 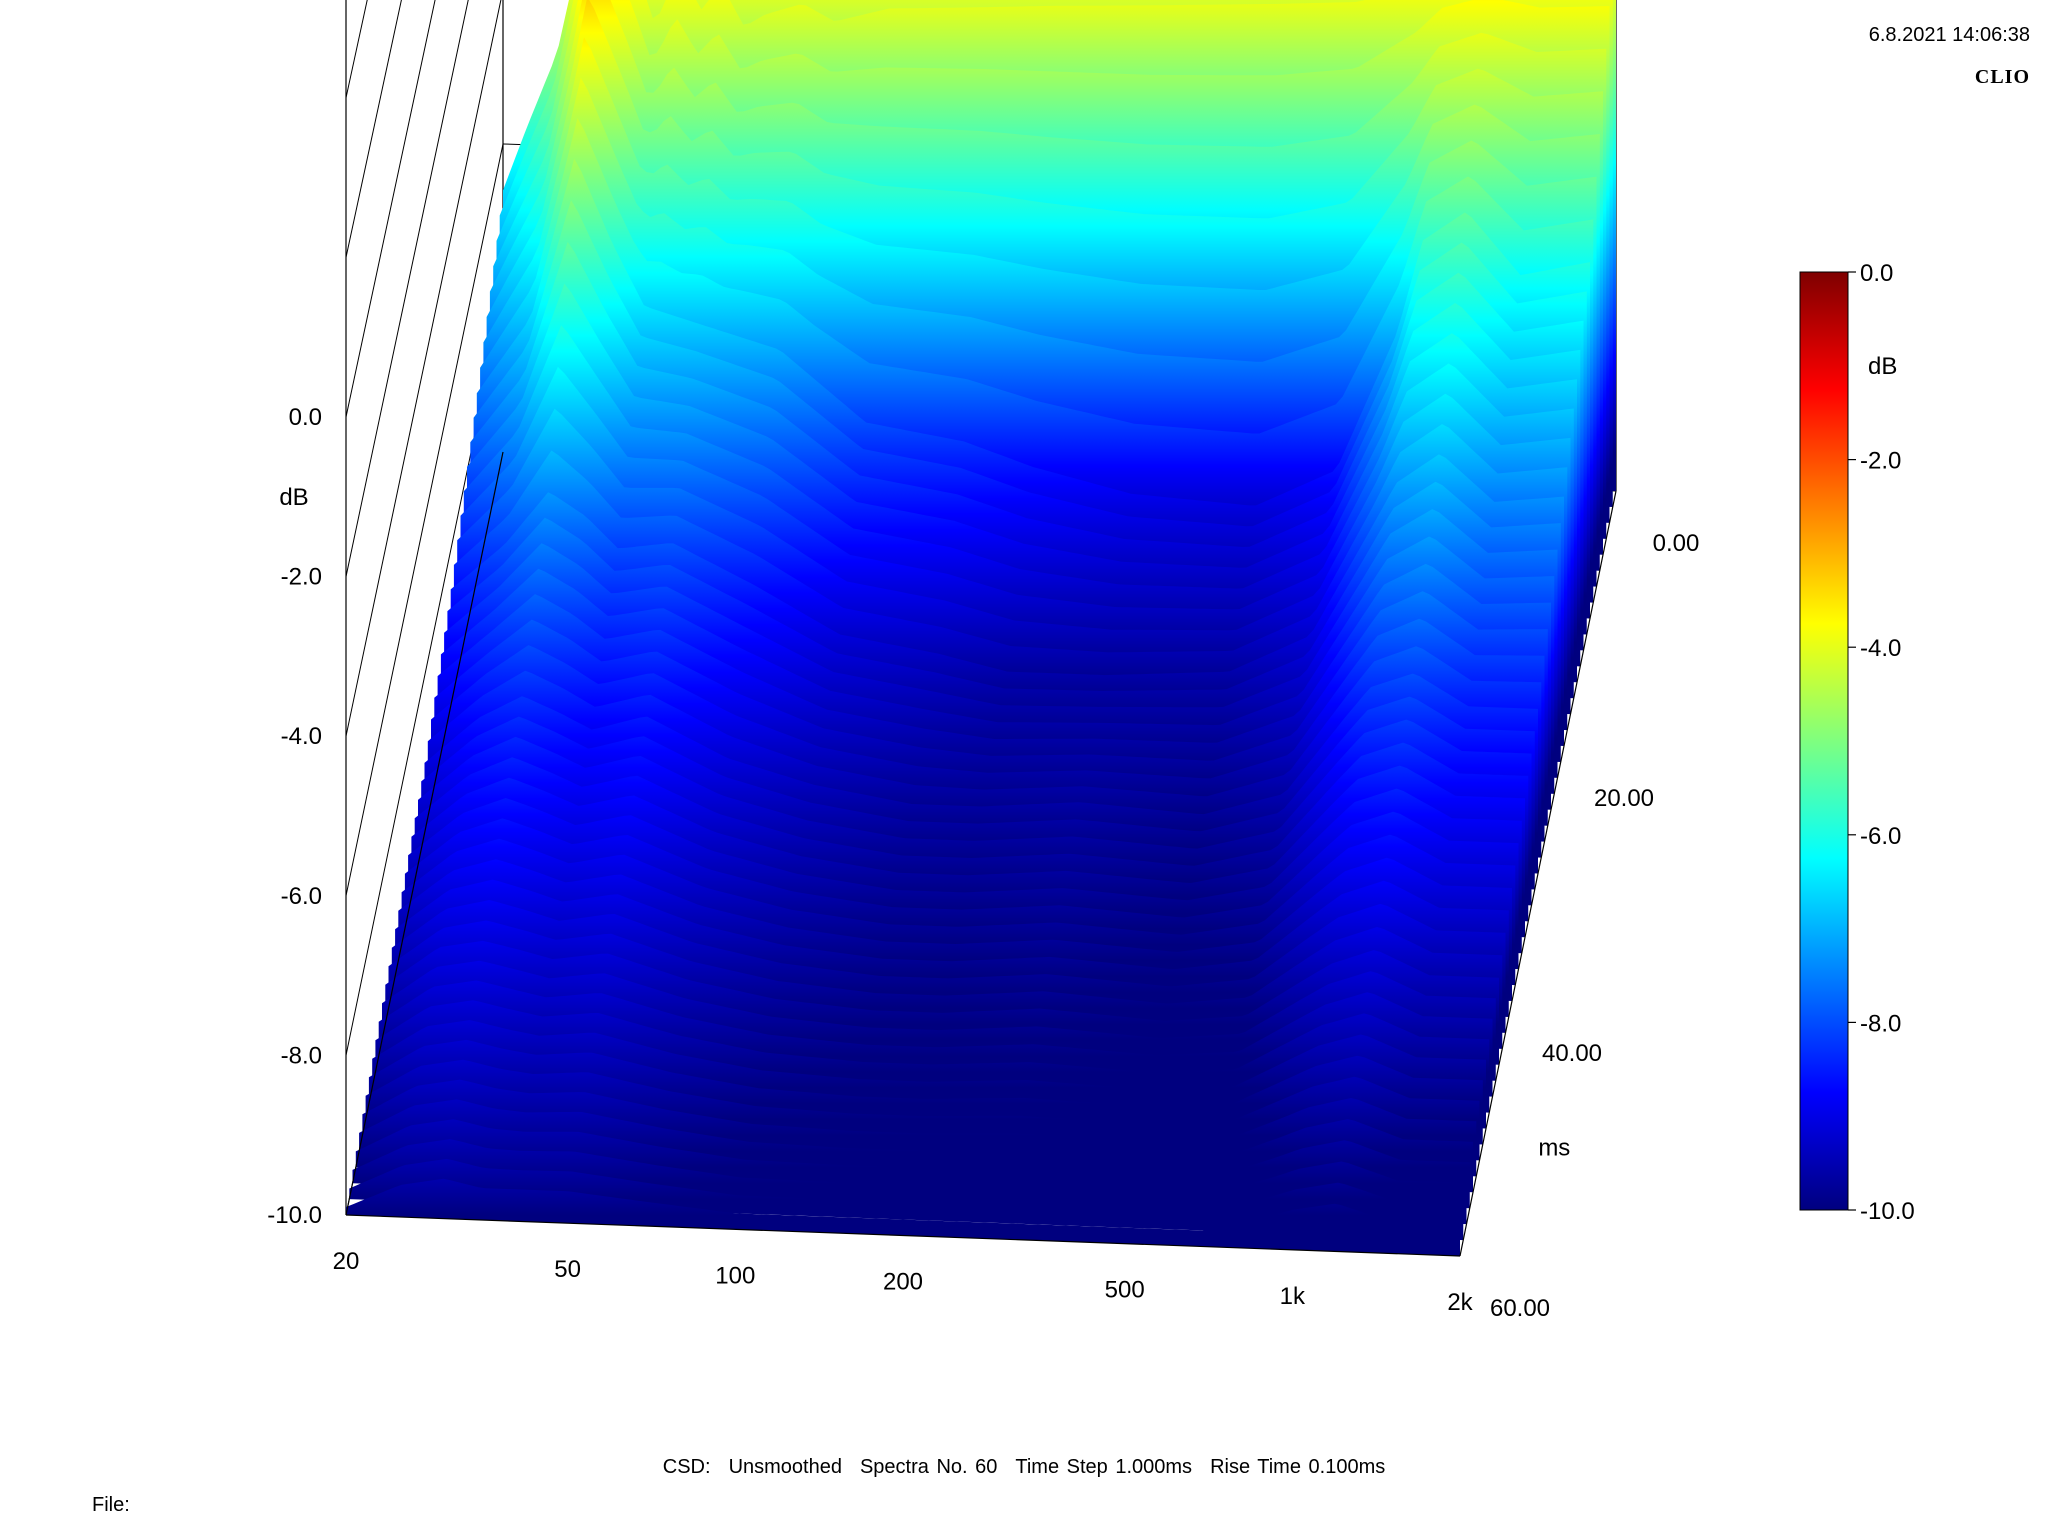 I want to click on colorbar-tick-label: -4.0, so click(x=1880, y=648).